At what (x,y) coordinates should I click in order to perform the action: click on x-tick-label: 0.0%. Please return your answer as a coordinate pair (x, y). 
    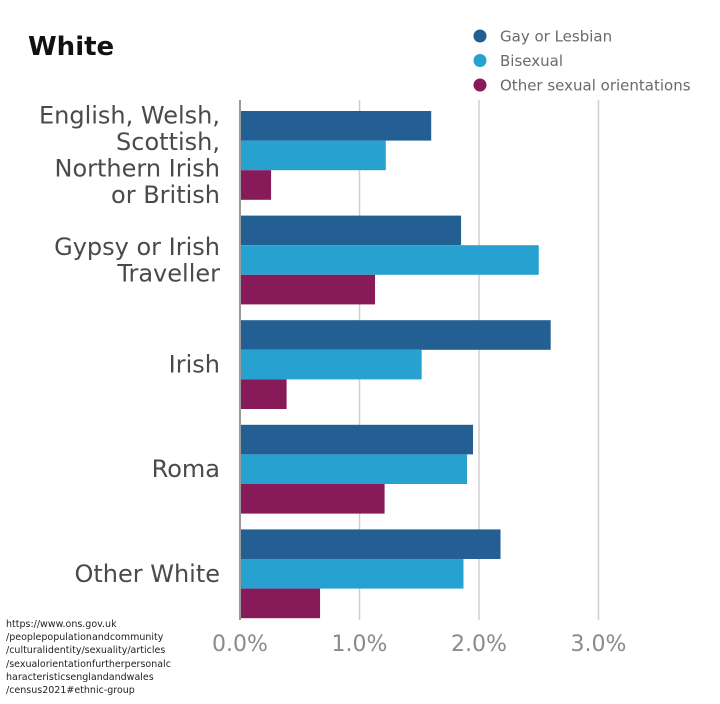
    Looking at the image, I should click on (240, 644).